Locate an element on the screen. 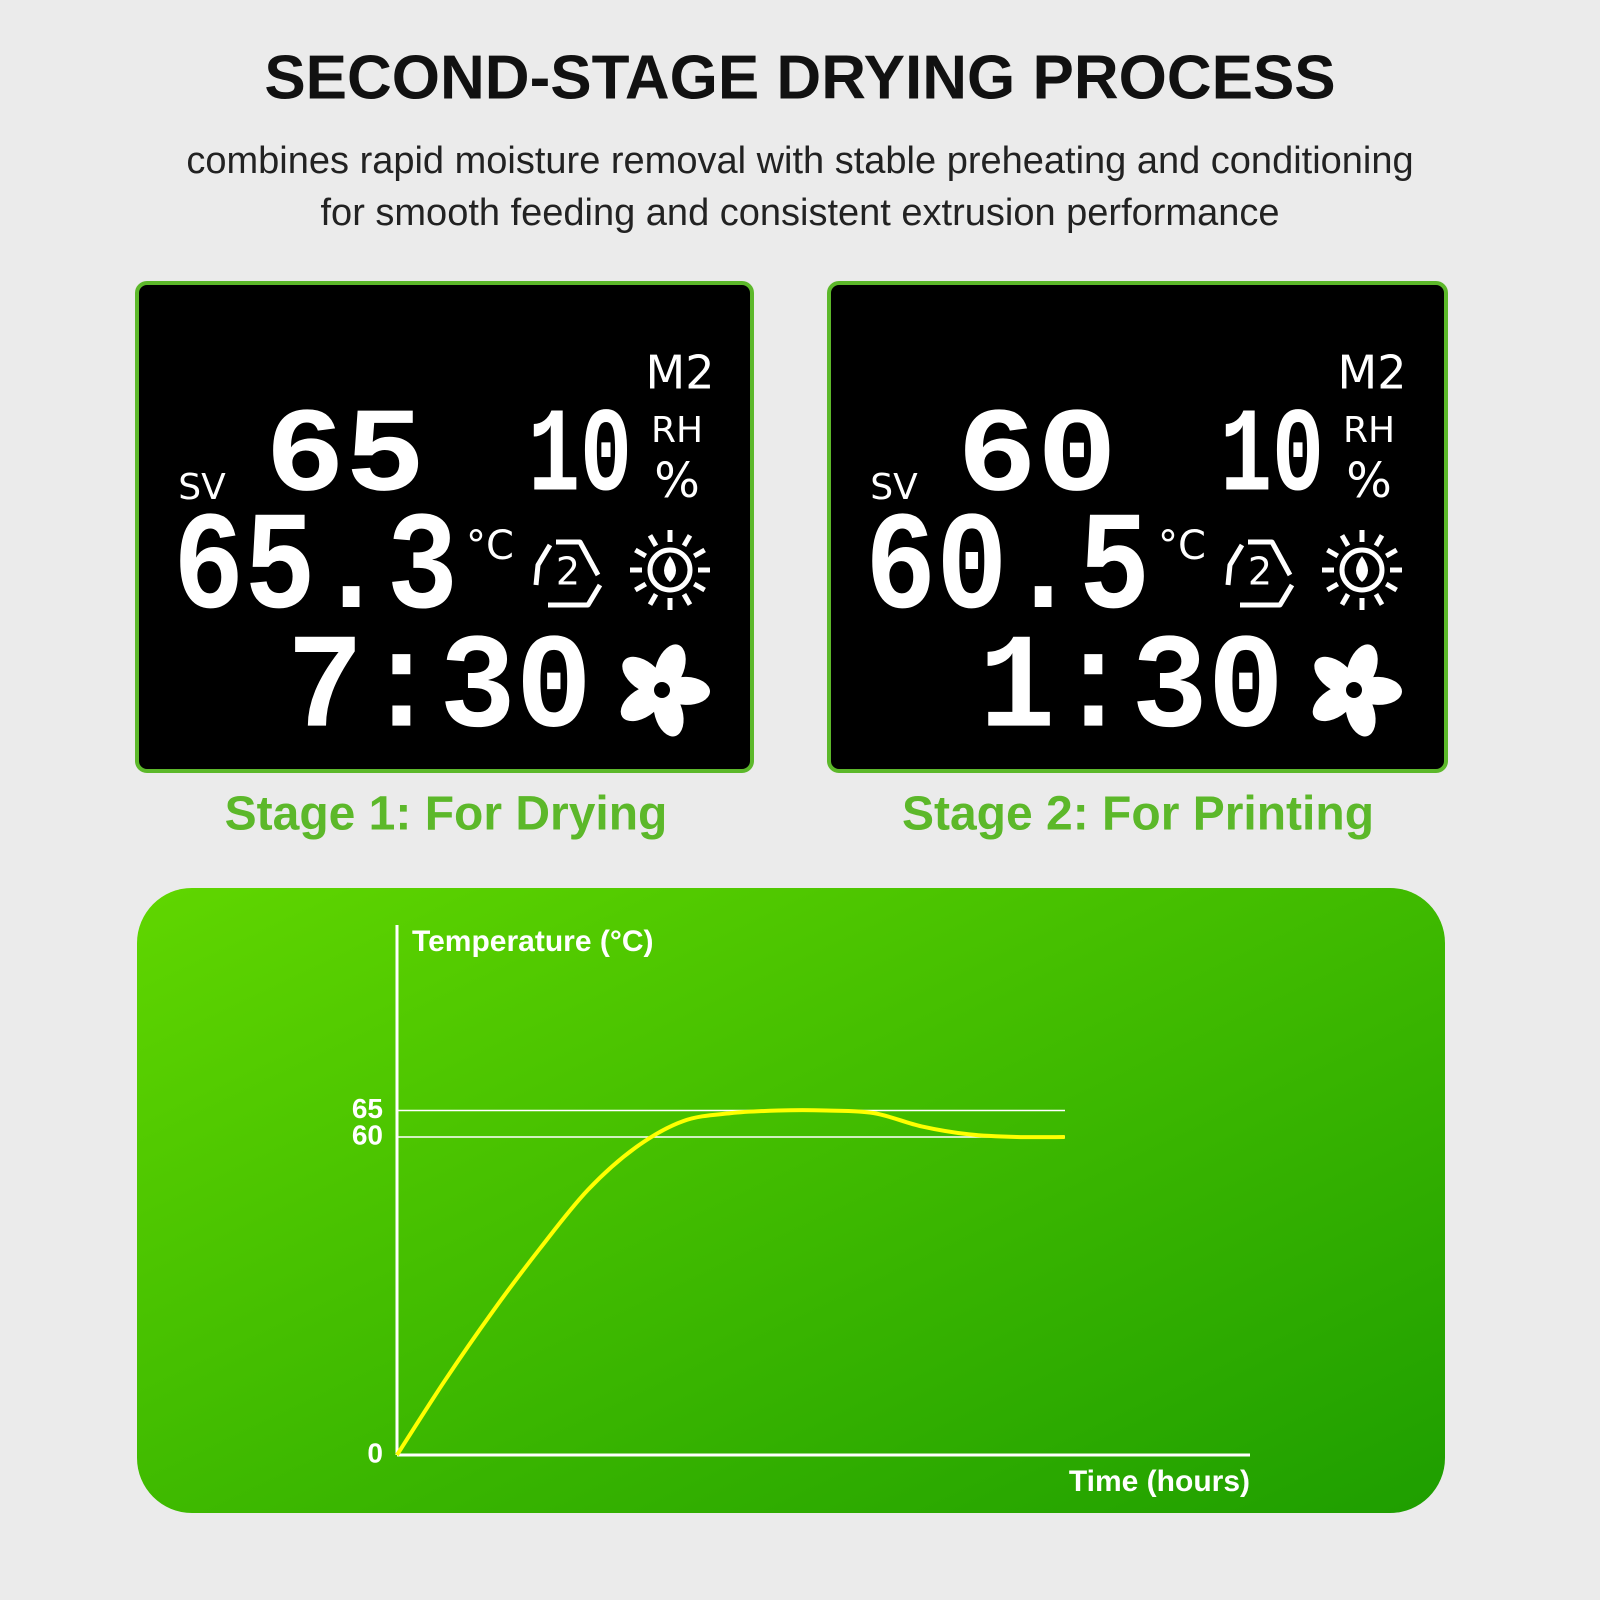 The image size is (1600, 1600). set-temp: 65 is located at coordinates (345, 459).